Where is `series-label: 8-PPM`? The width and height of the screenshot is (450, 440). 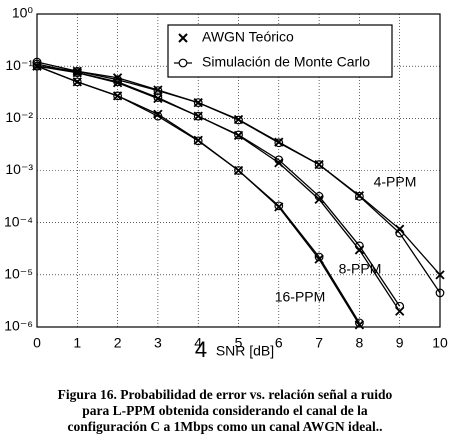 series-label: 8-PPM is located at coordinates (360, 269).